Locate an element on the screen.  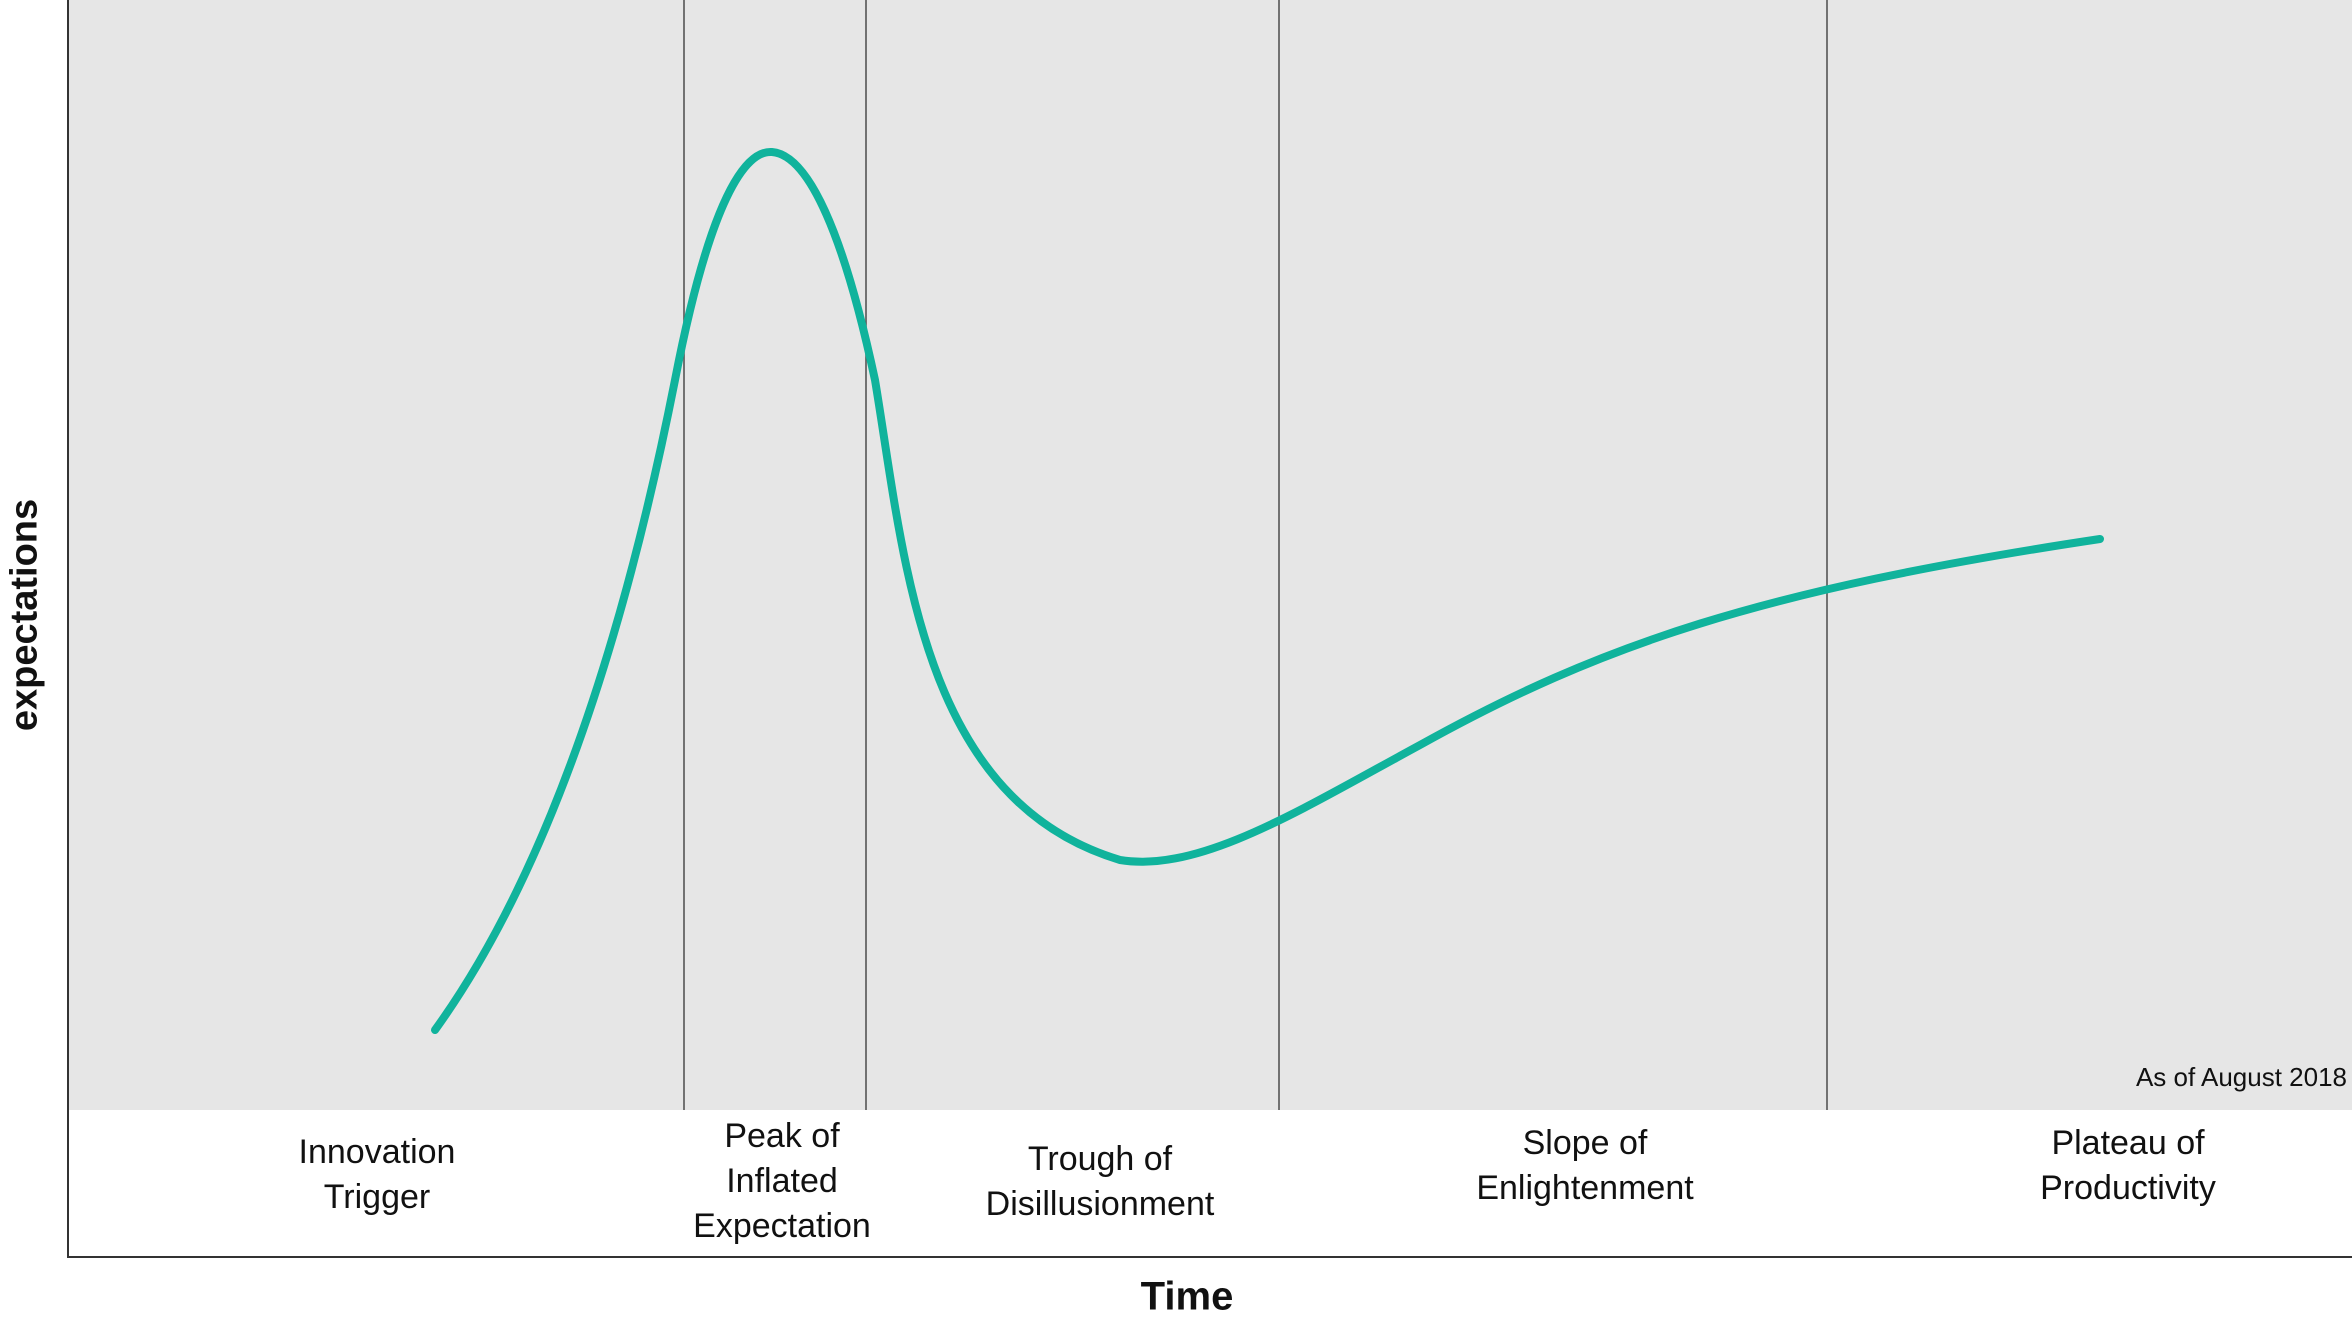
phase-label-trough: Trough of Disillusionment is located at coordinates (1100, 1181).